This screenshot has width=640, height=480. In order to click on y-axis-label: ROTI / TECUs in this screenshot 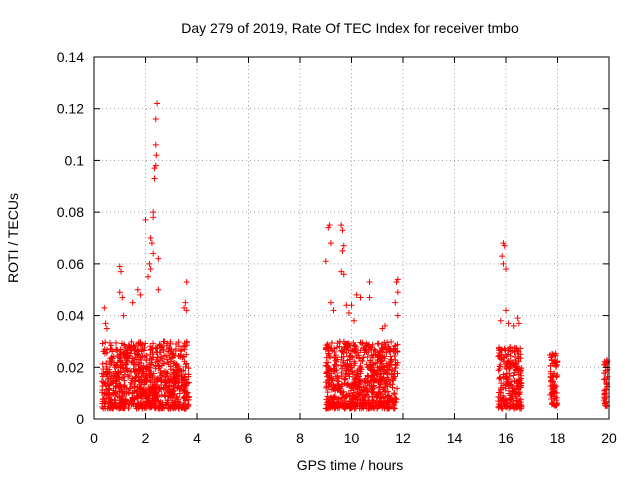, I will do `click(13, 238)`.